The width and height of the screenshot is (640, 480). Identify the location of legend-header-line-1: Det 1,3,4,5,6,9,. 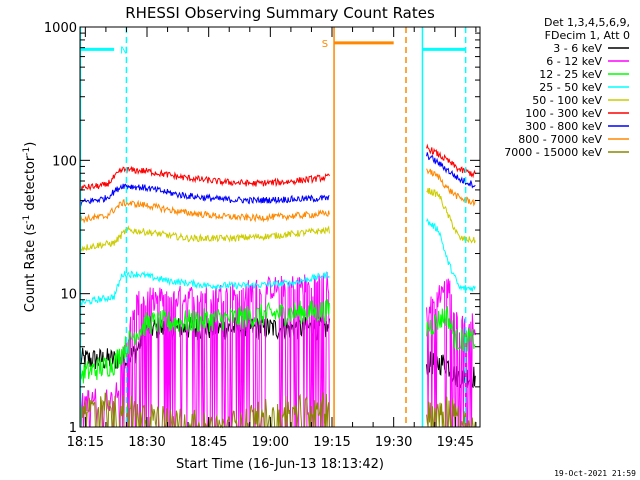
(587, 22).